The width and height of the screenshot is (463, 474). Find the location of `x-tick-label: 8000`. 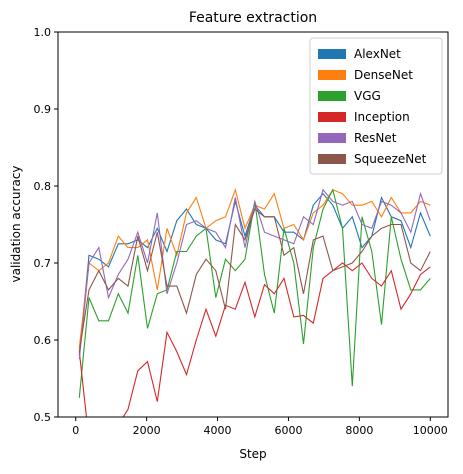

x-tick-label: 8000 is located at coordinates (359, 430).